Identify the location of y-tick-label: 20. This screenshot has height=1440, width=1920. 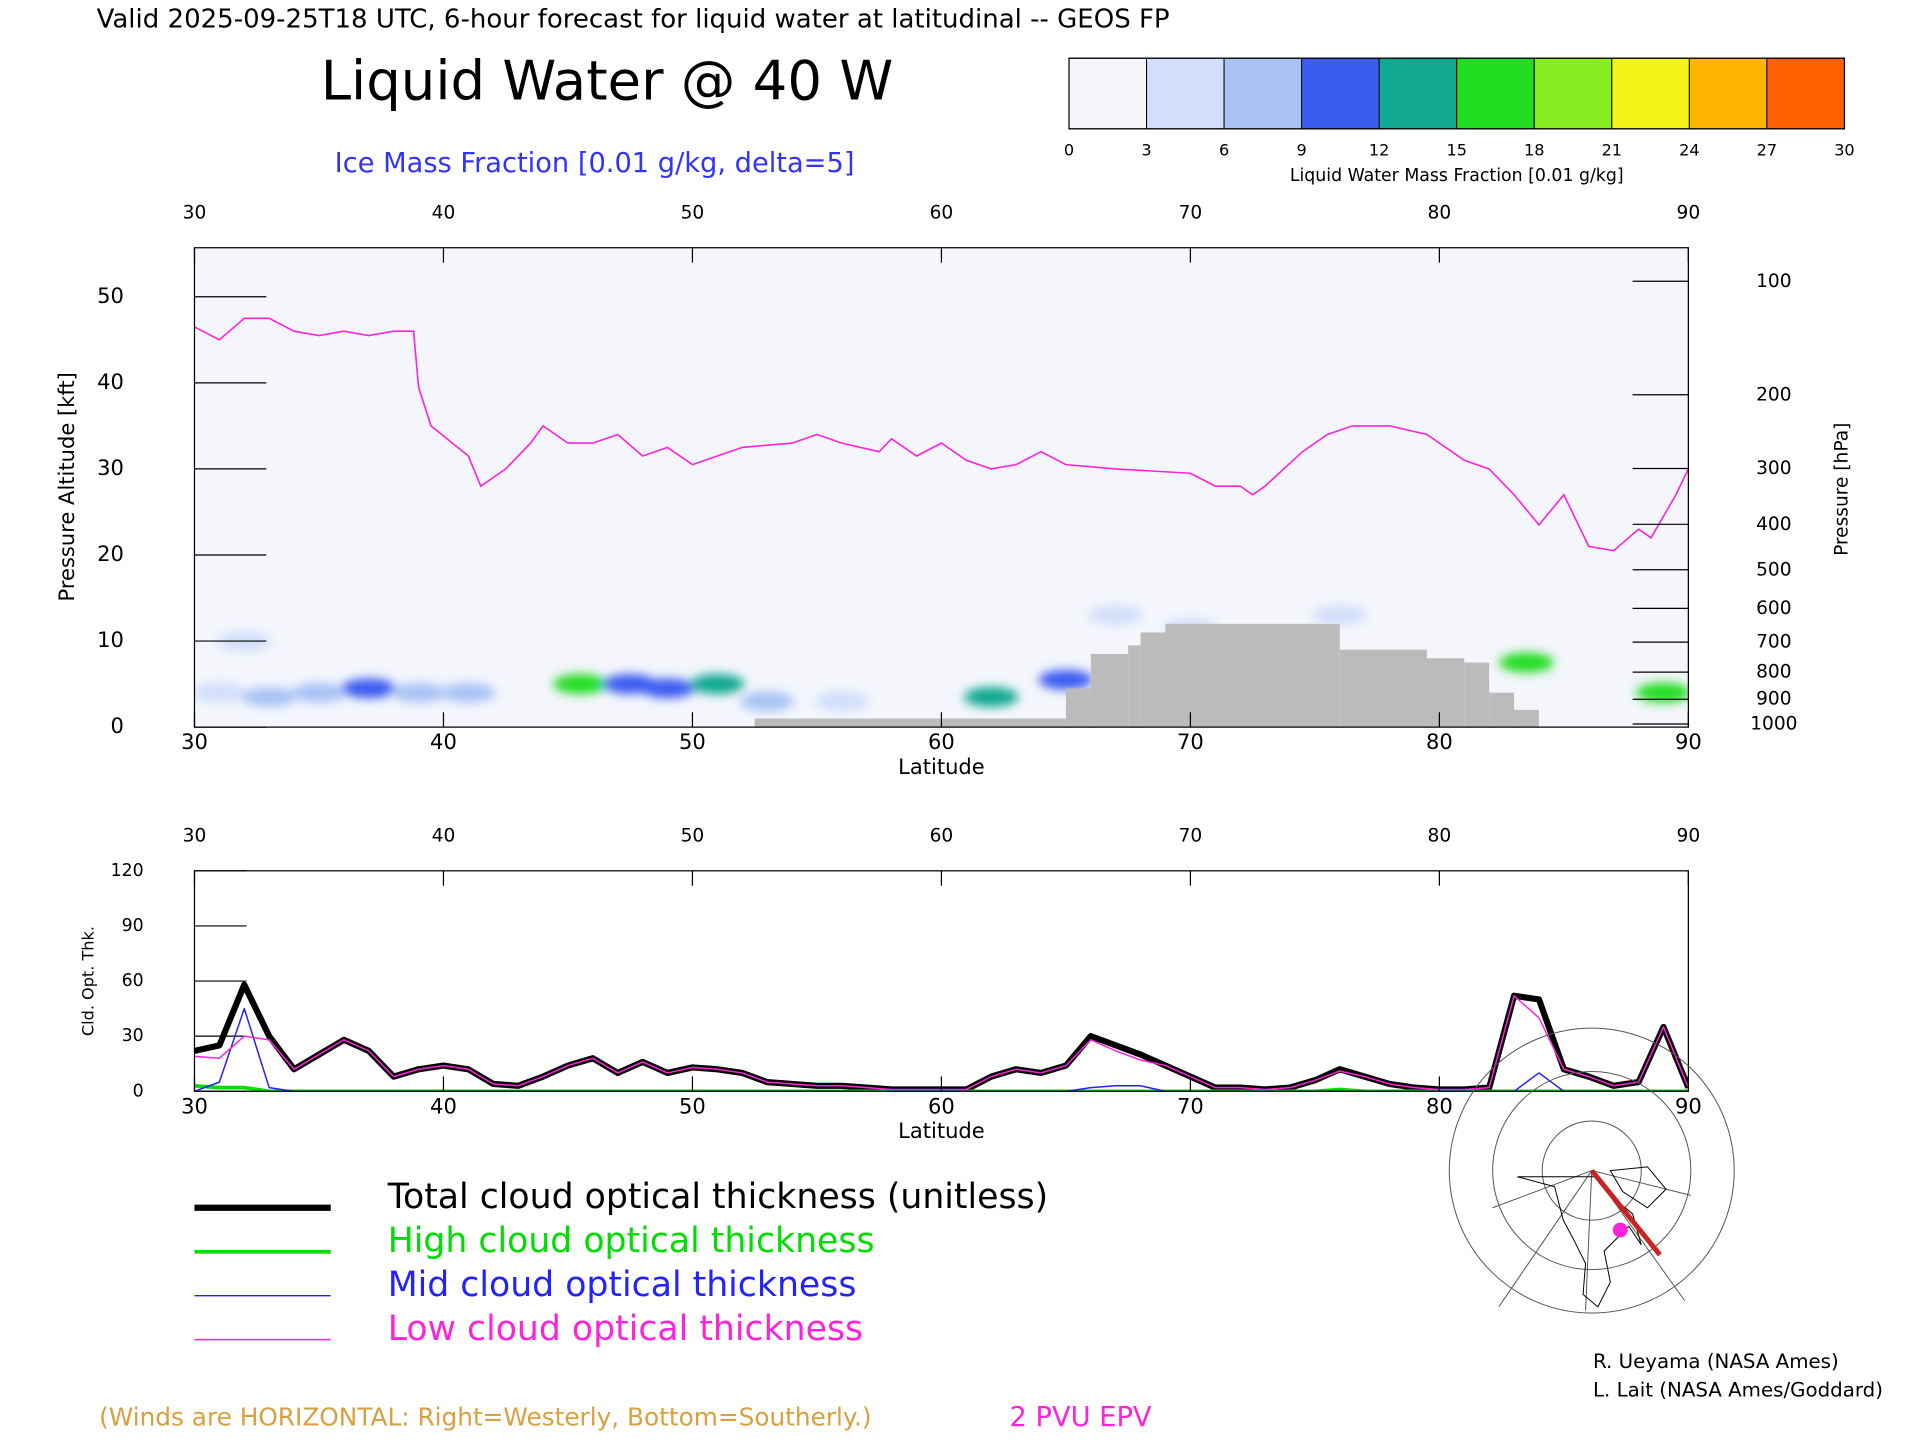
(110, 553).